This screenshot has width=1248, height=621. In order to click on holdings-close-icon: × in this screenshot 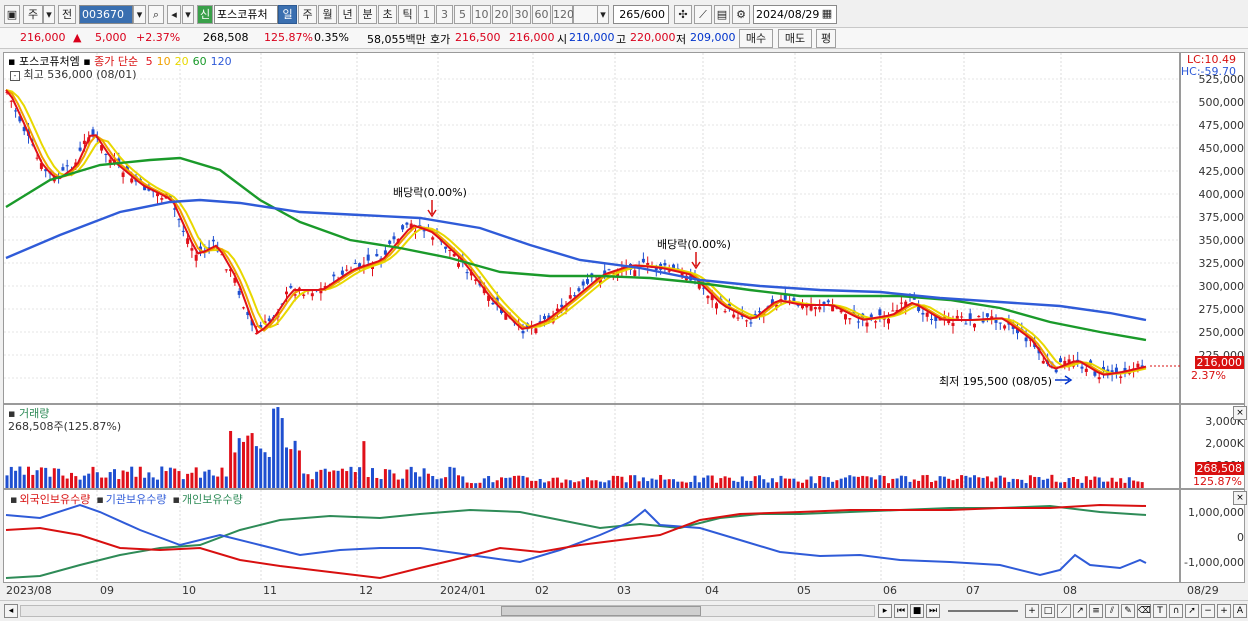, I will do `click(1240, 498)`.